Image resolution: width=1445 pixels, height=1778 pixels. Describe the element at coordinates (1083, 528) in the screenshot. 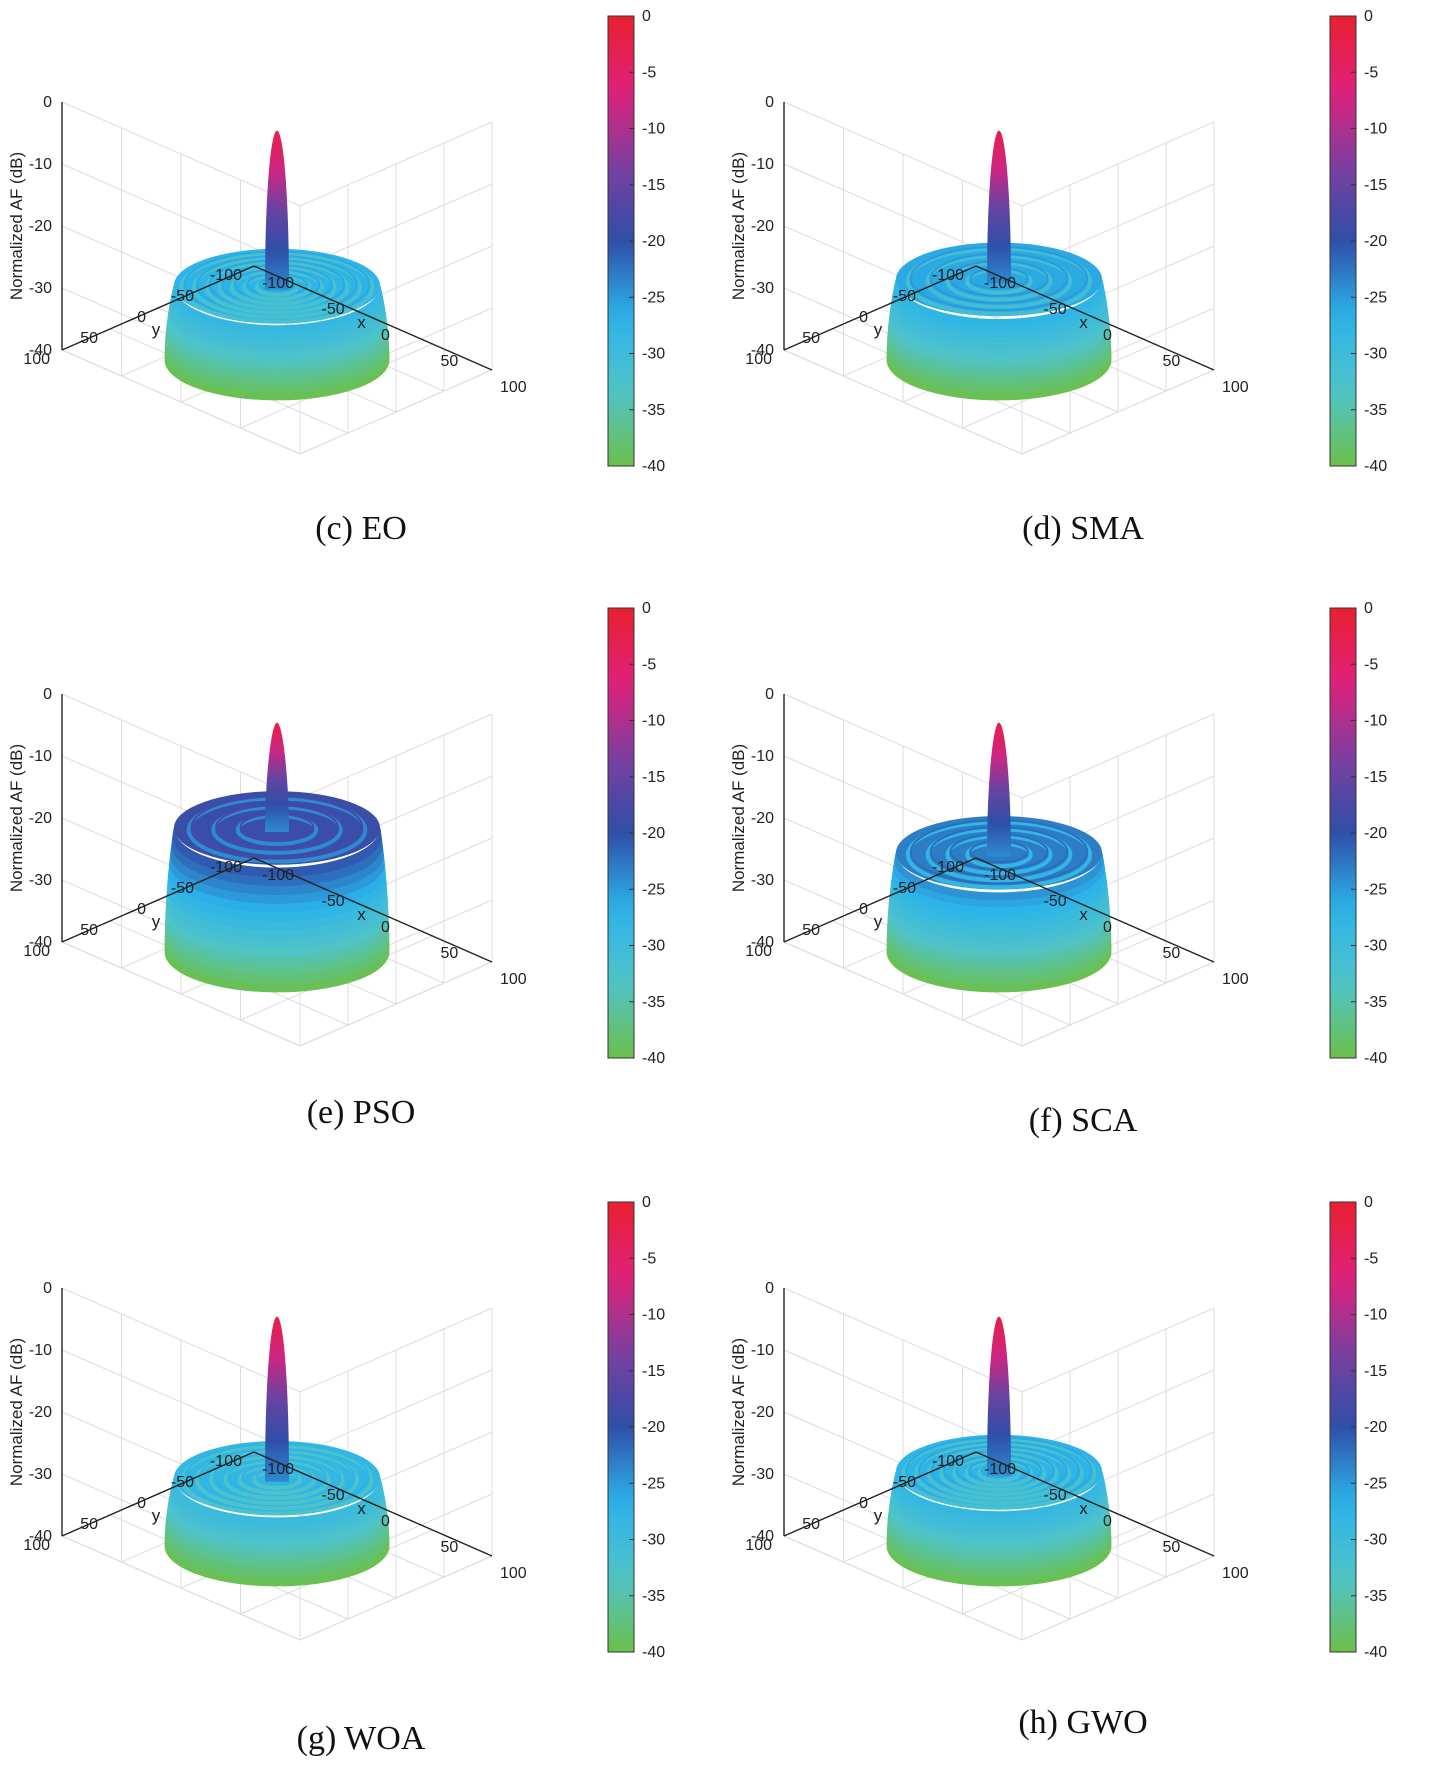

I see `panel-caption: (d) SMA` at that location.